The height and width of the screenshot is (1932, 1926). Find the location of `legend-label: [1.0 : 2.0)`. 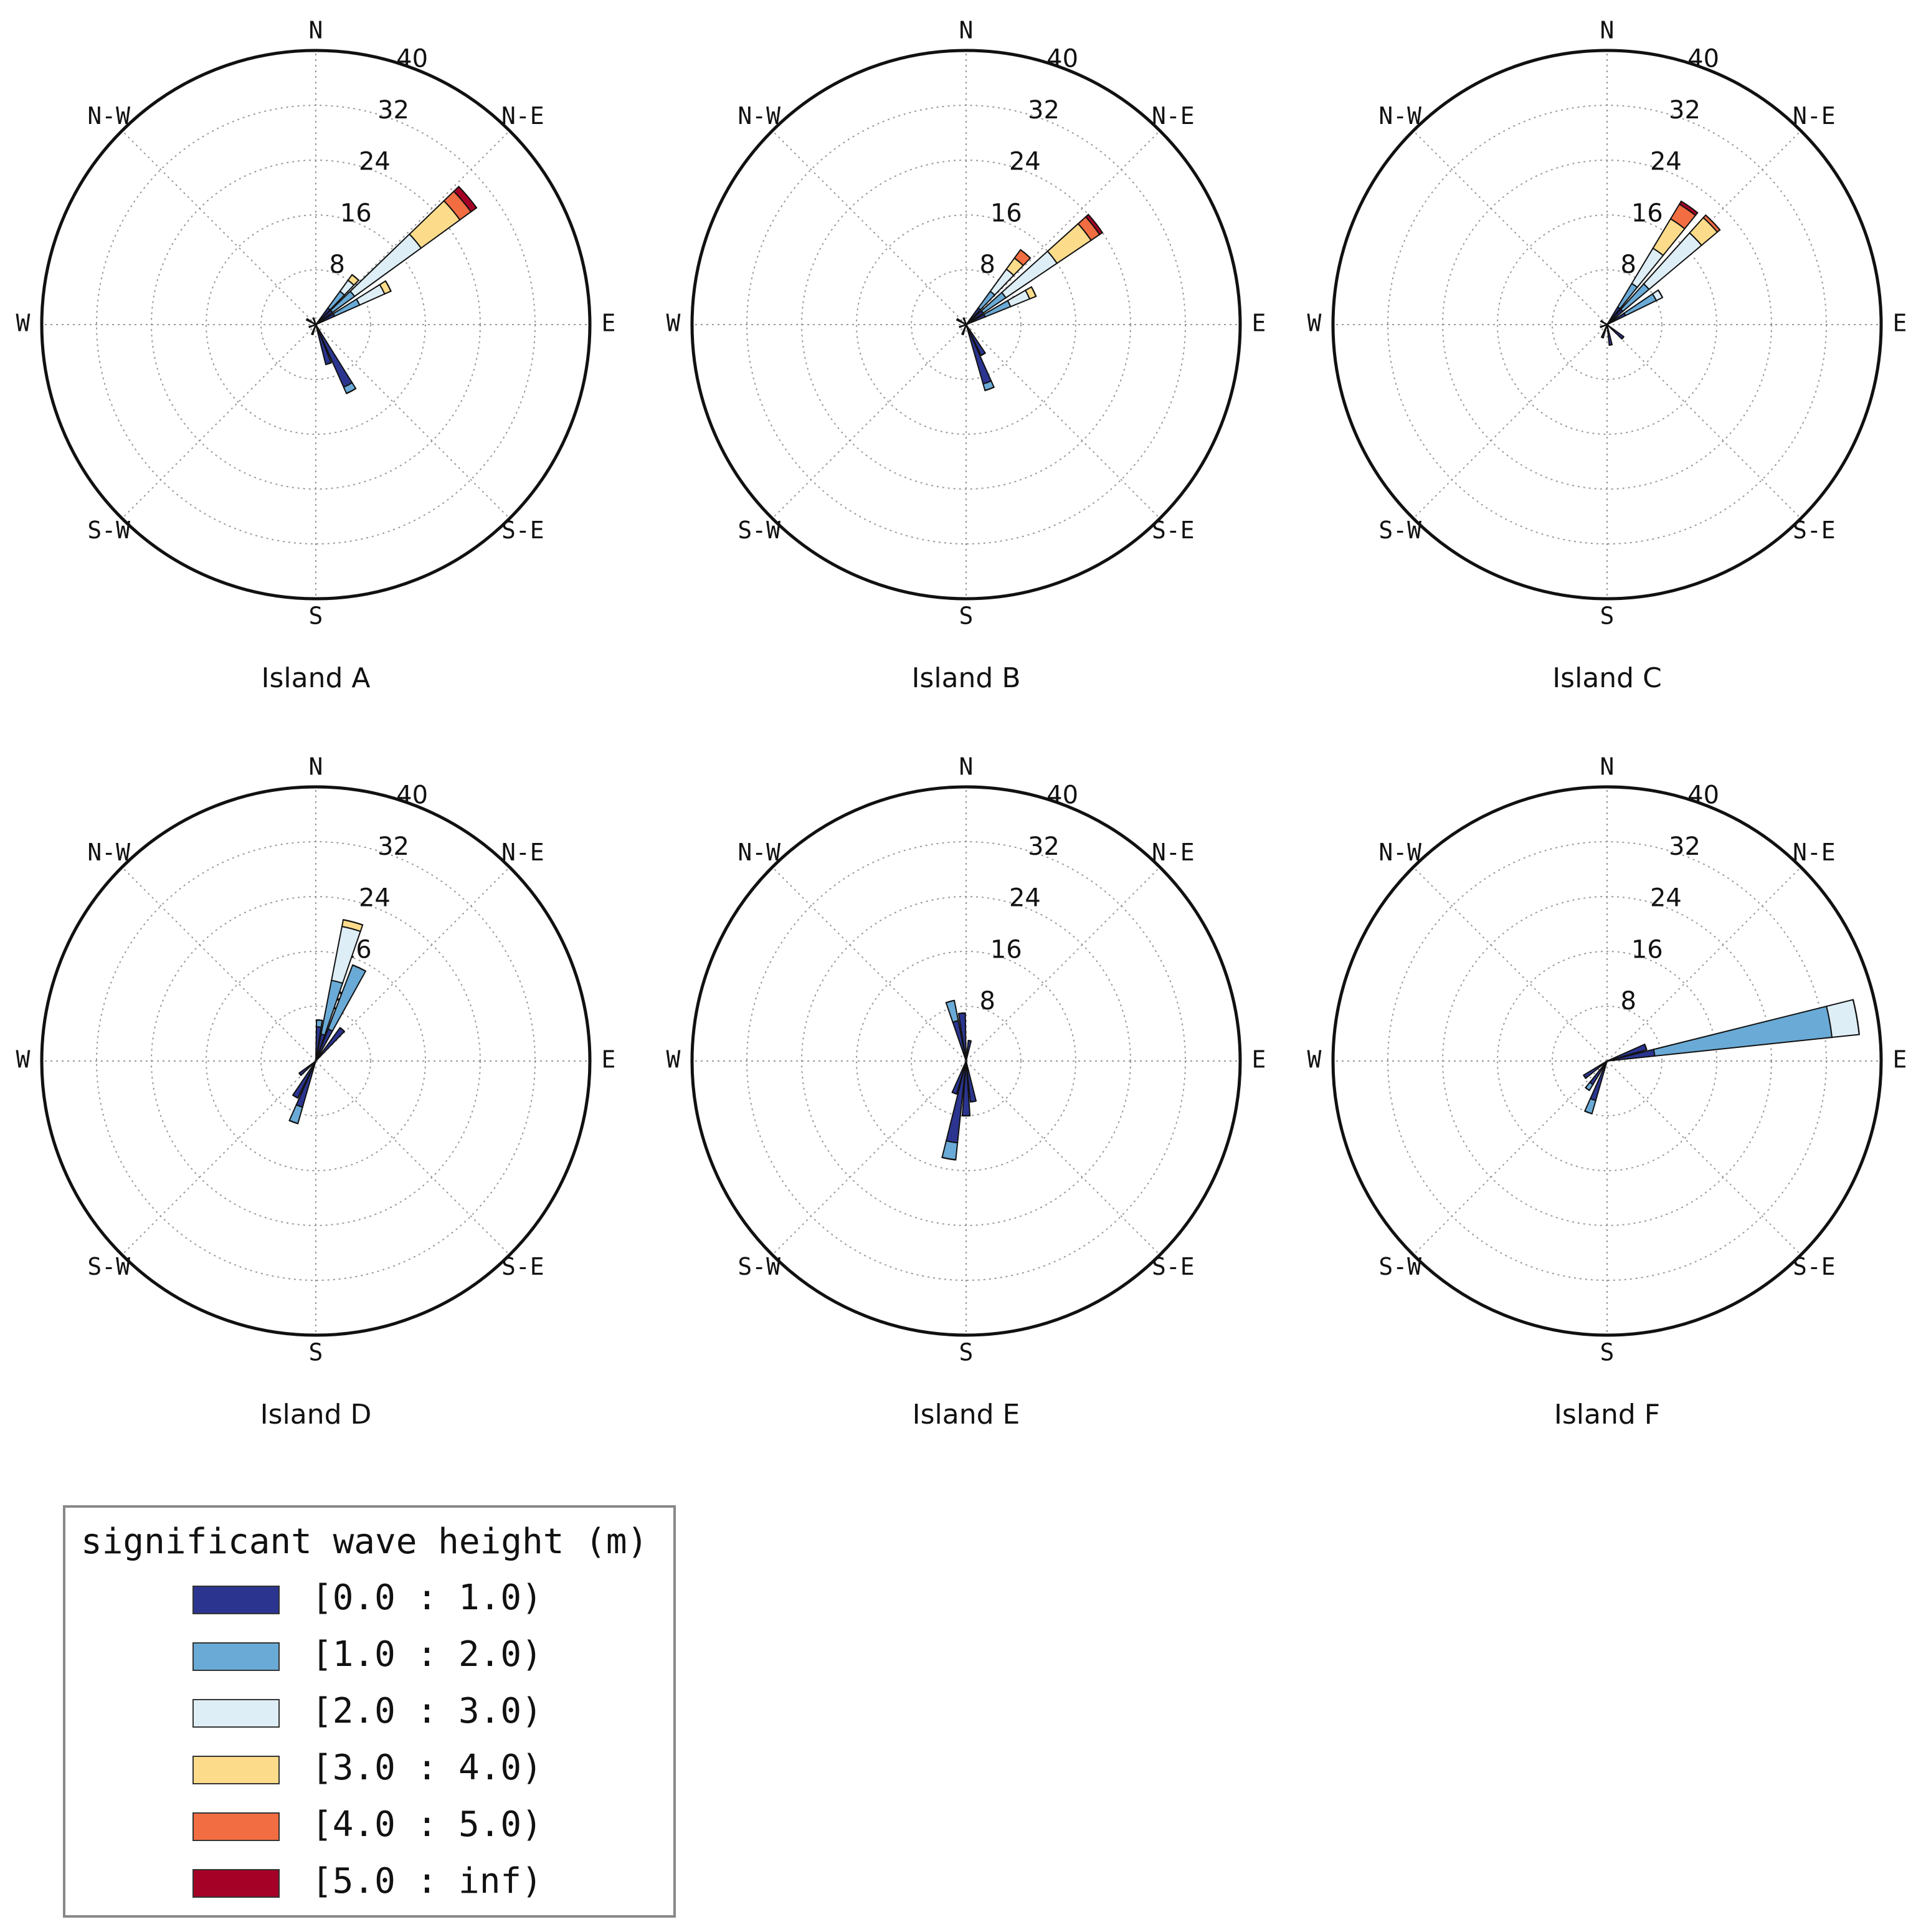

legend-label: [1.0 : 2.0) is located at coordinates (427, 1654).